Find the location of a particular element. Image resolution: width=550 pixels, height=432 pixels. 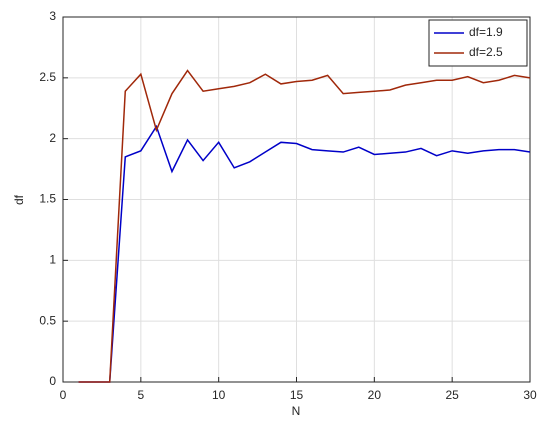

x-axis-label: N is located at coordinates (296, 411).